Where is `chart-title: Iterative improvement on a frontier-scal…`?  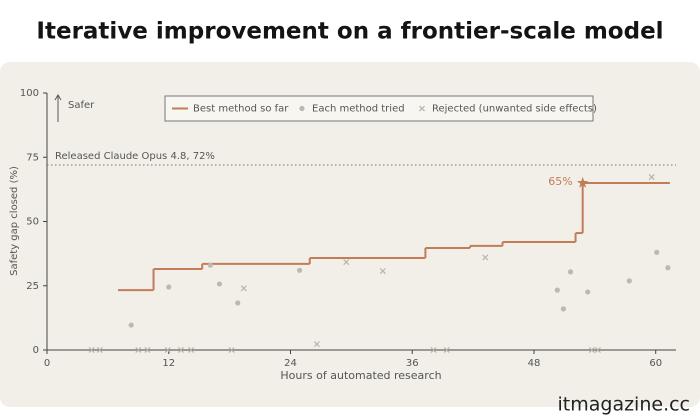
chart-title: Iterative improvement on a frontier-scal… is located at coordinates (349, 32).